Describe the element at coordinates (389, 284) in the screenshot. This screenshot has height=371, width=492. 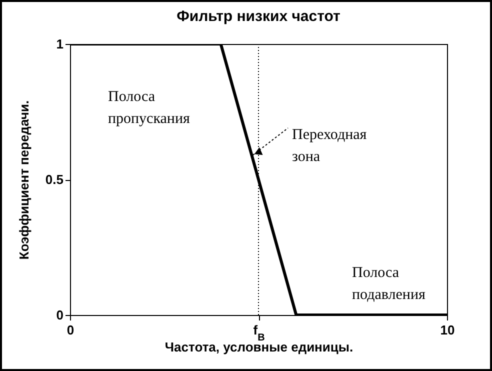
I see `annotation: Полоса подавления` at that location.